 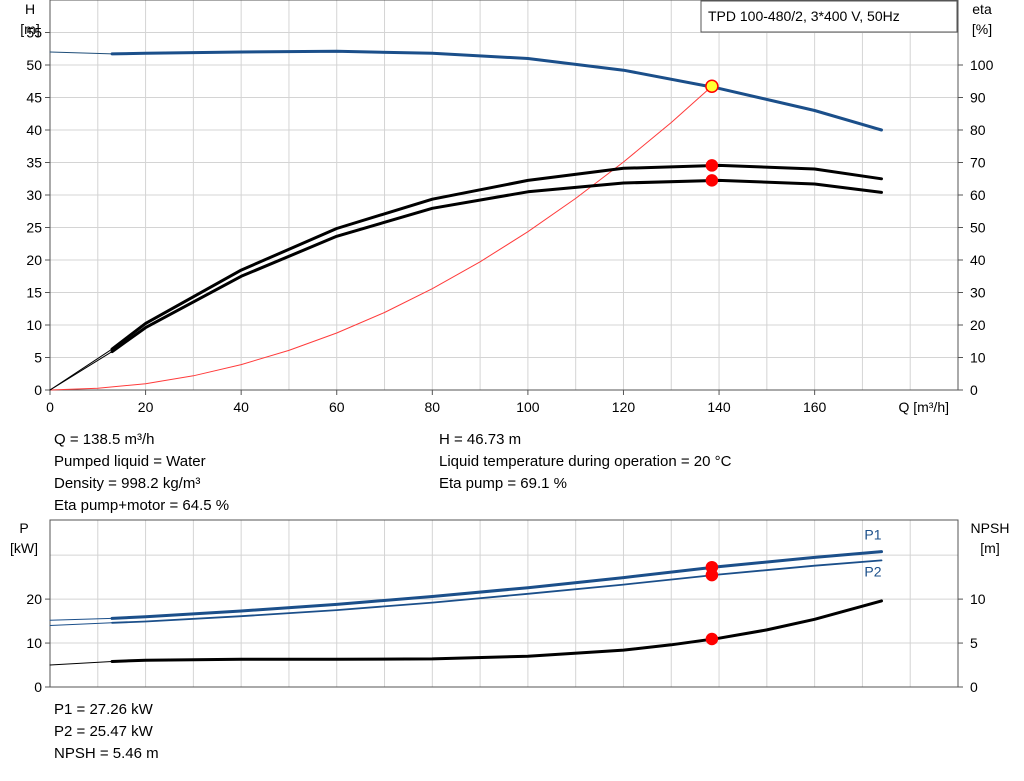 What do you see at coordinates (24, 548) in the screenshot?
I see `chart2-y-left-unit: [kW]` at bounding box center [24, 548].